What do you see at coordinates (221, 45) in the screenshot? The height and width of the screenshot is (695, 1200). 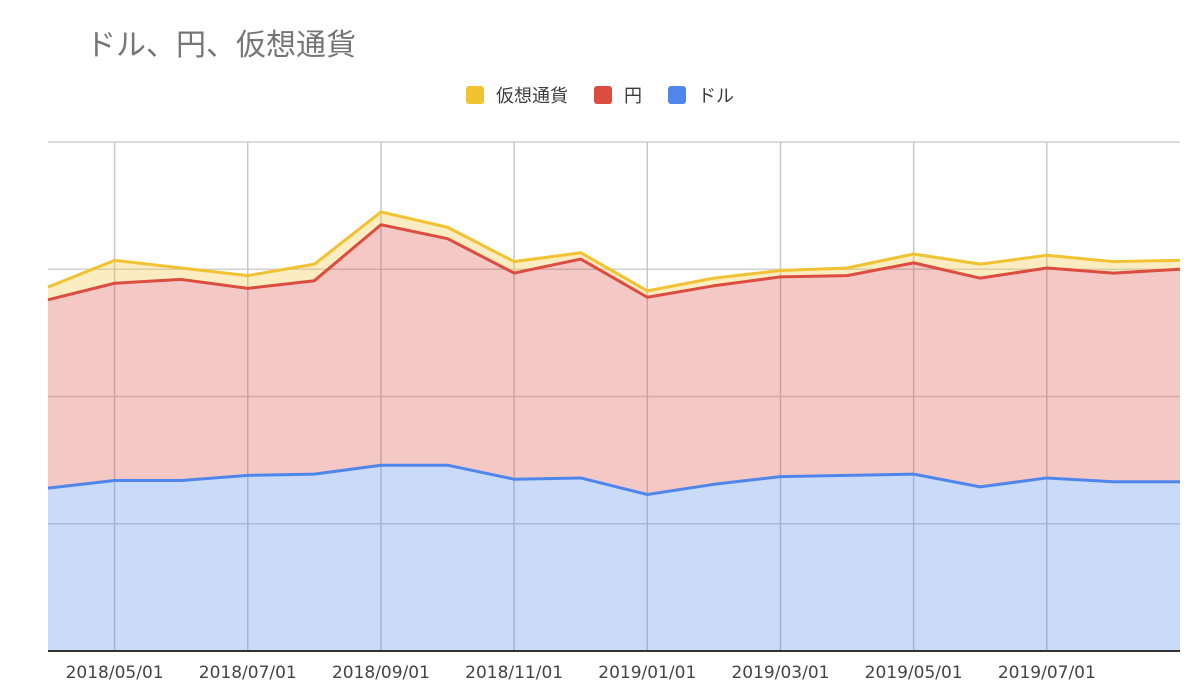 I see `chart-title: ドル、円、仮想通貨` at bounding box center [221, 45].